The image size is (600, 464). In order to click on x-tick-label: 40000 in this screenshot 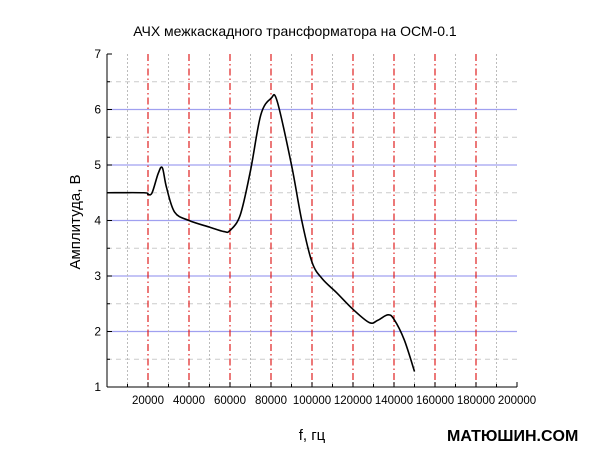, I will do `click(189, 401)`.